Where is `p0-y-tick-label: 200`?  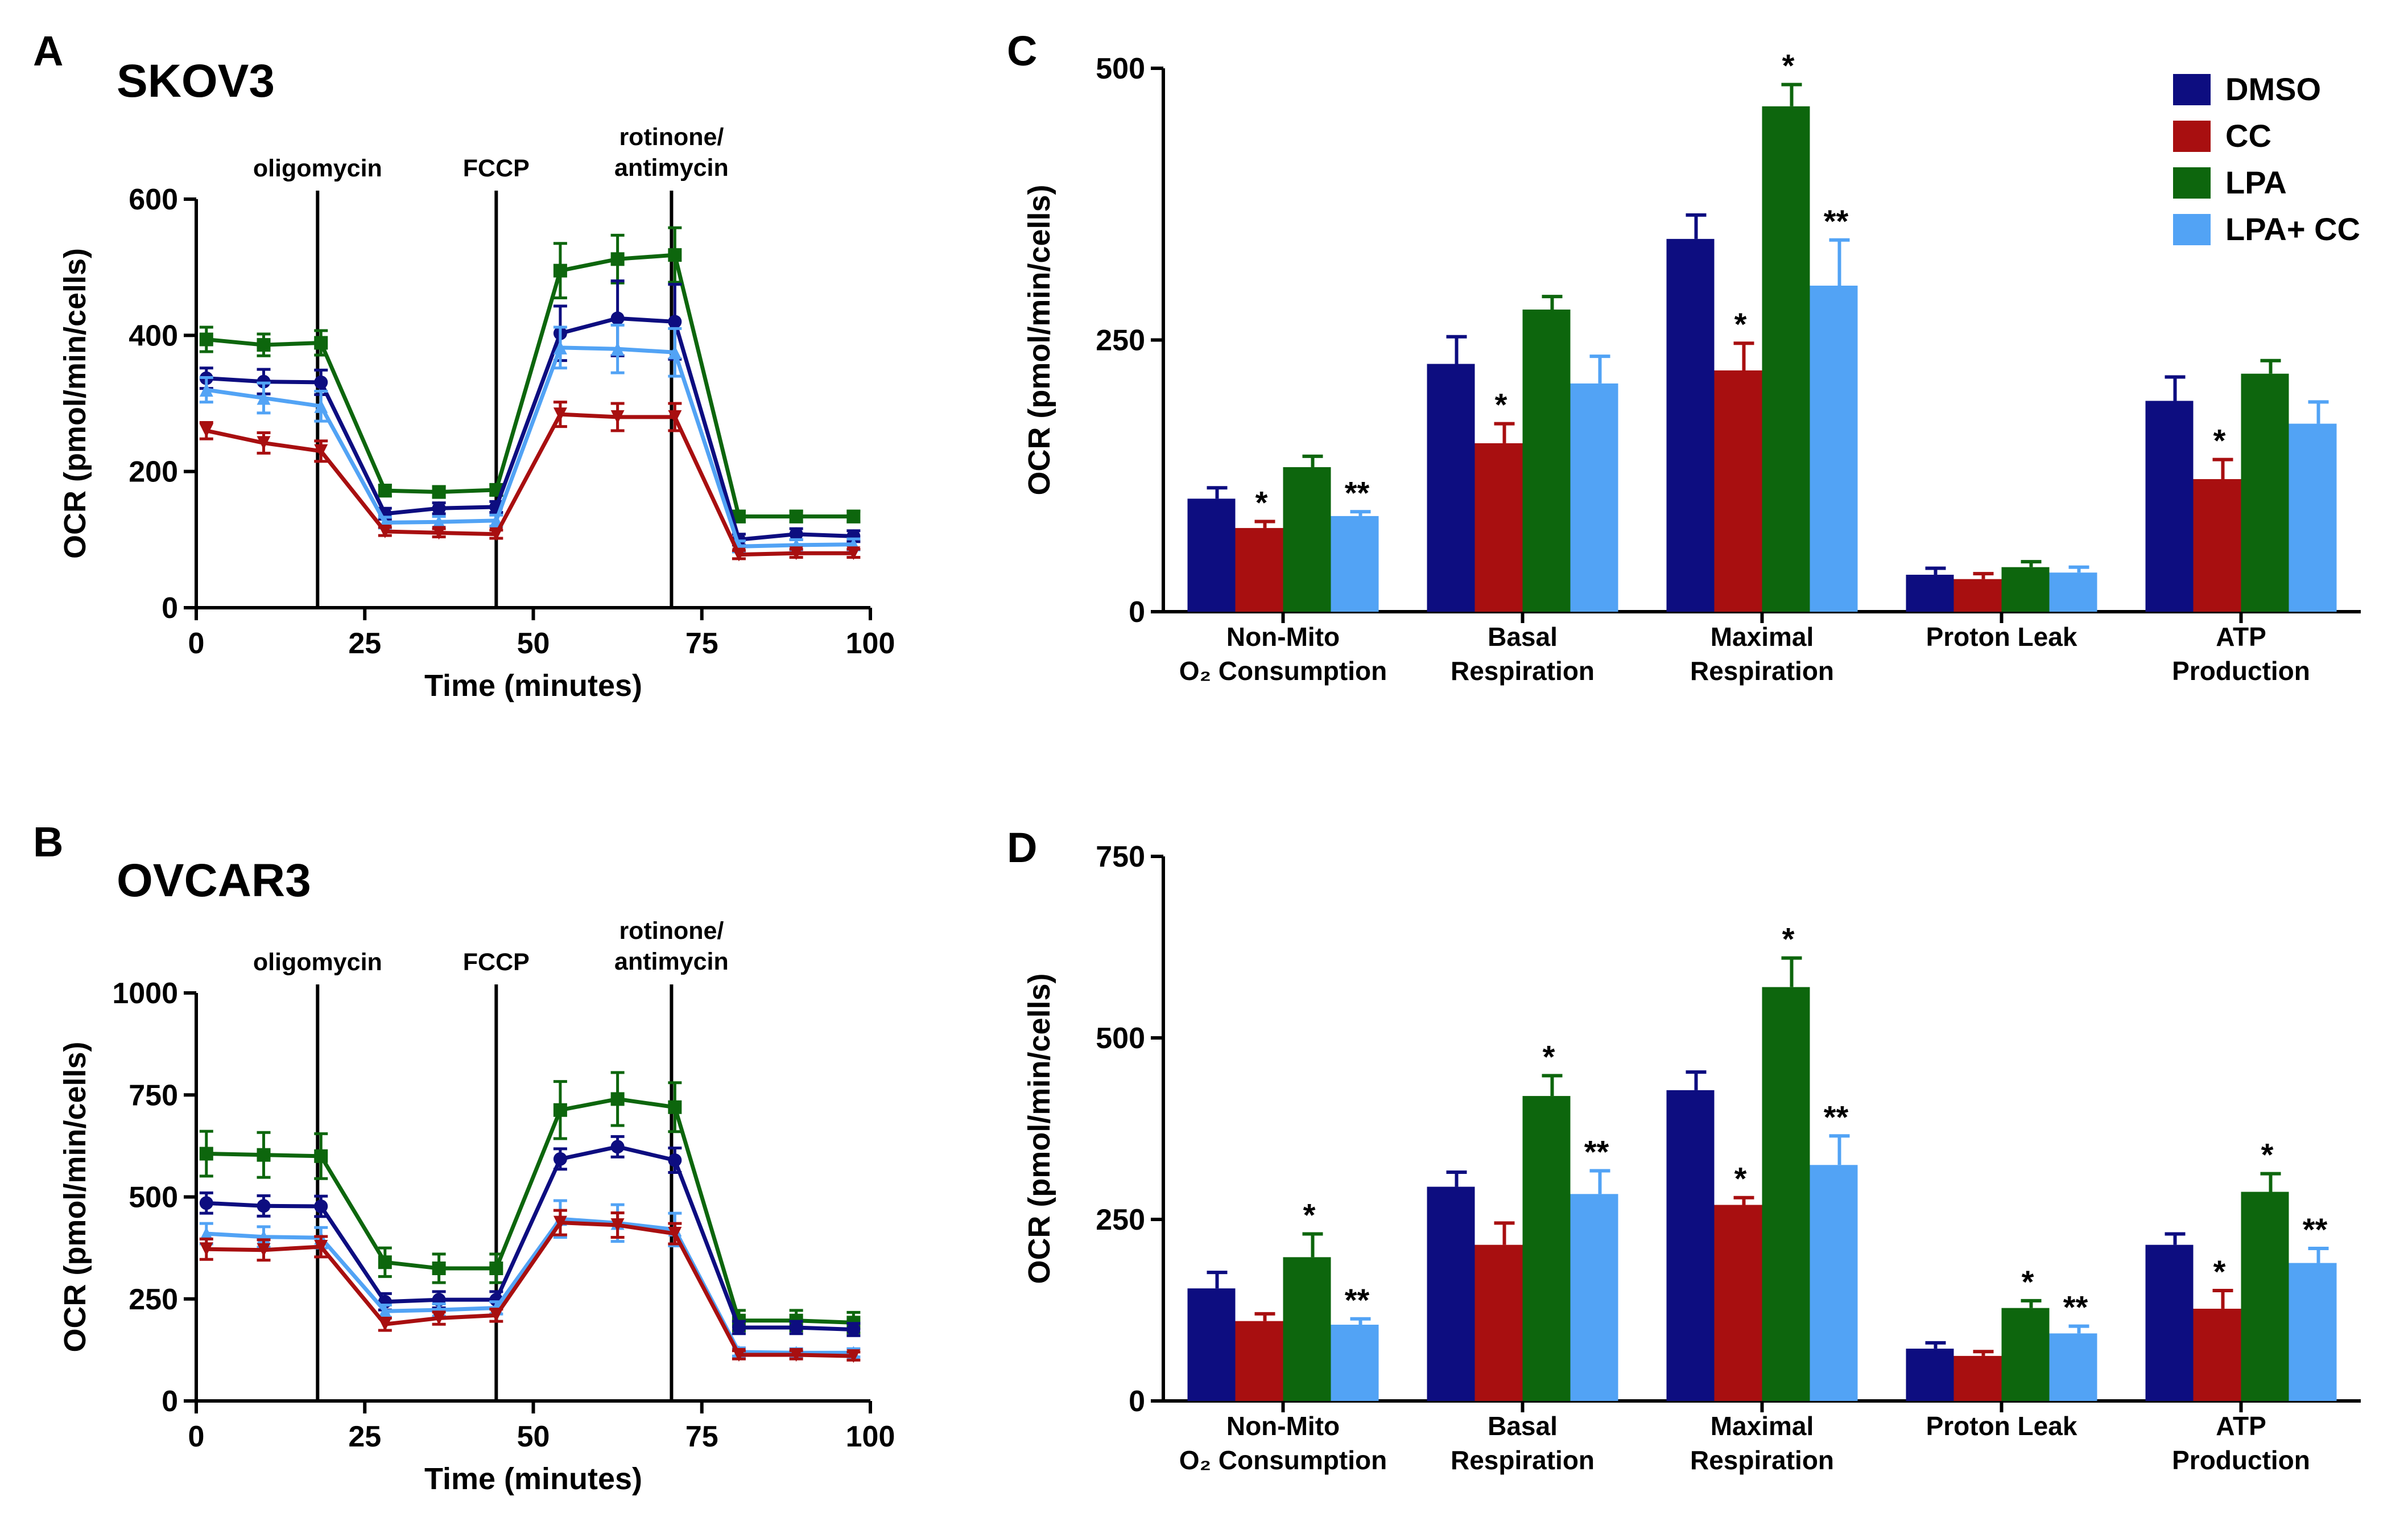
p0-y-tick-label: 200 is located at coordinates (154, 472).